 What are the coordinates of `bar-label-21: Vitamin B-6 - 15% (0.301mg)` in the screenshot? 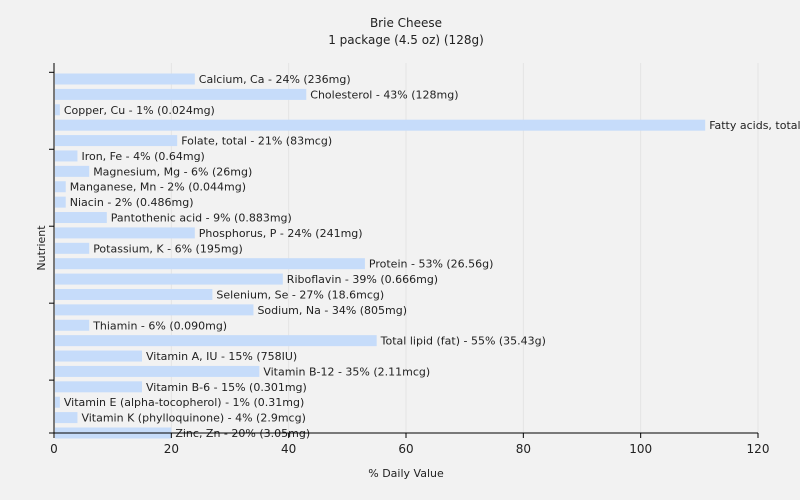 It's located at (226, 387).